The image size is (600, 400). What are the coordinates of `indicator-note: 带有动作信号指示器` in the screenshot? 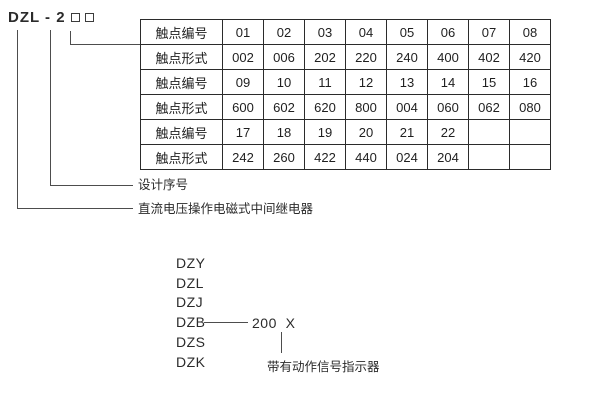 It's located at (323, 367).